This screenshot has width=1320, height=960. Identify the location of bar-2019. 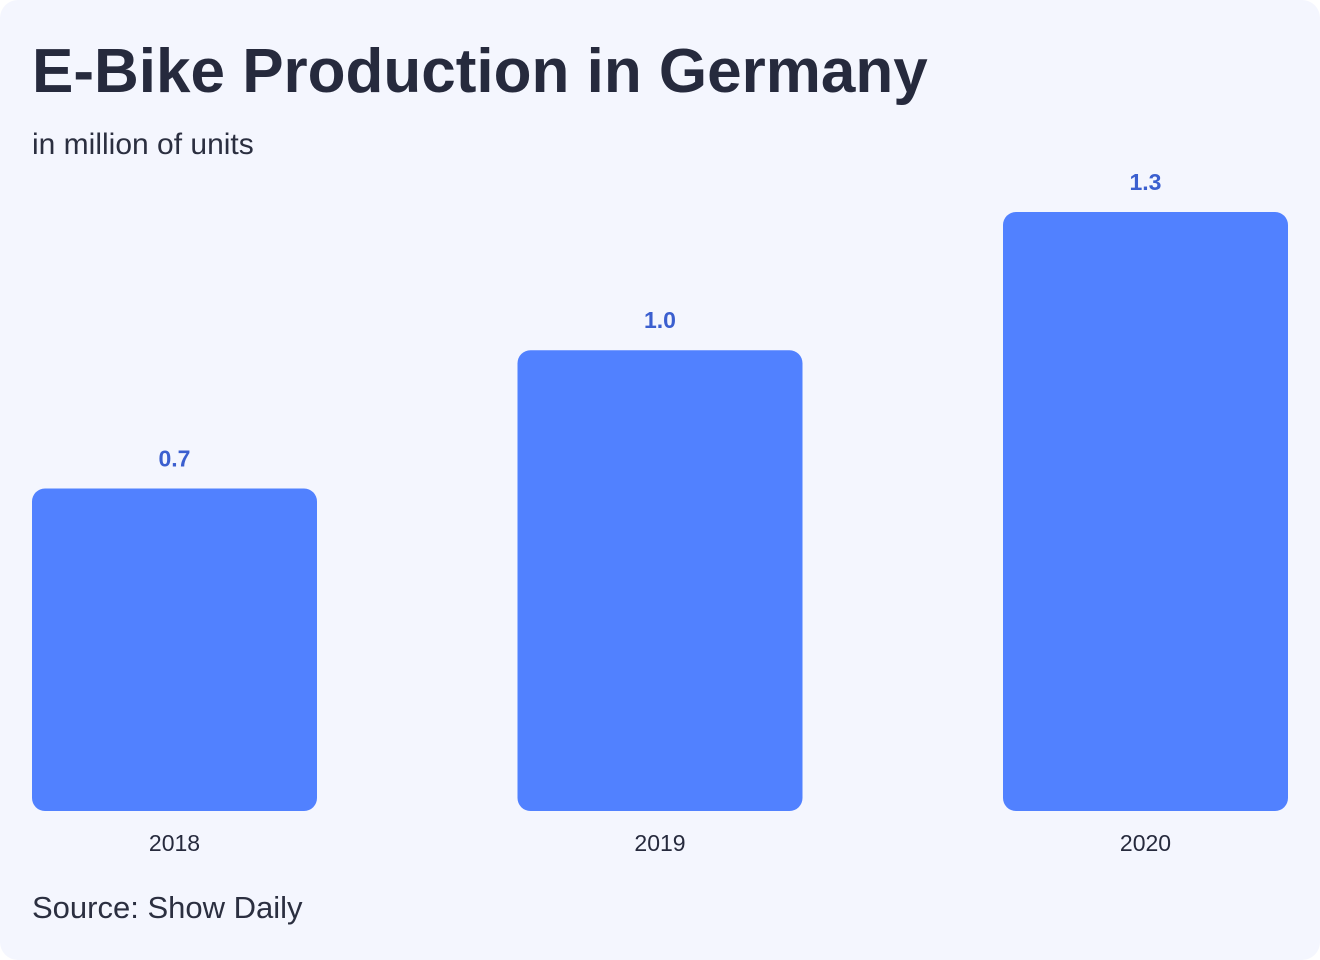
(660, 580).